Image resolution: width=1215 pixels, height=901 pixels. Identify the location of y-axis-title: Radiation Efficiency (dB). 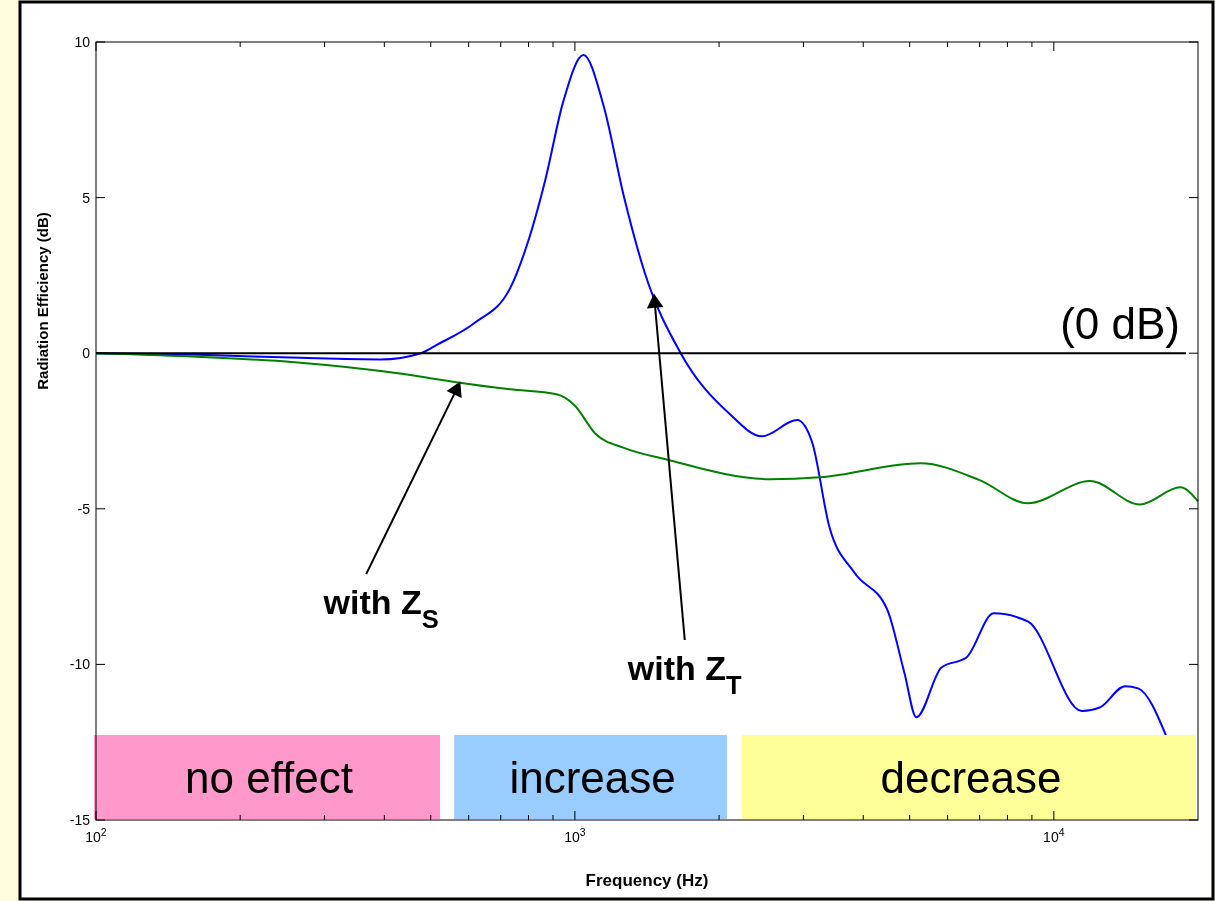
(42, 301).